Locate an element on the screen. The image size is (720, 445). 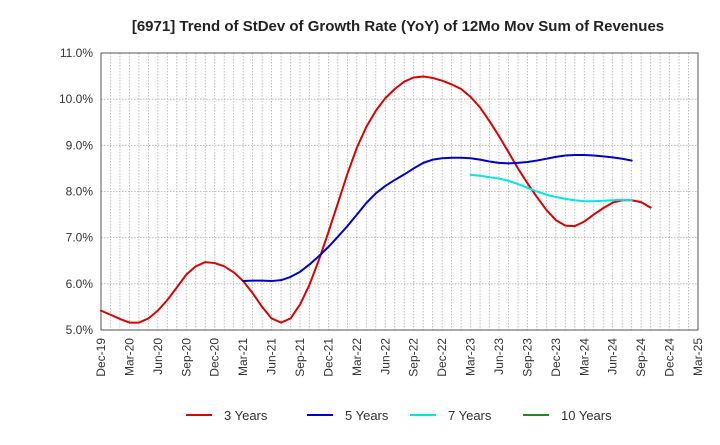
x-tick-label: Dec-23 is located at coordinates (556, 357).